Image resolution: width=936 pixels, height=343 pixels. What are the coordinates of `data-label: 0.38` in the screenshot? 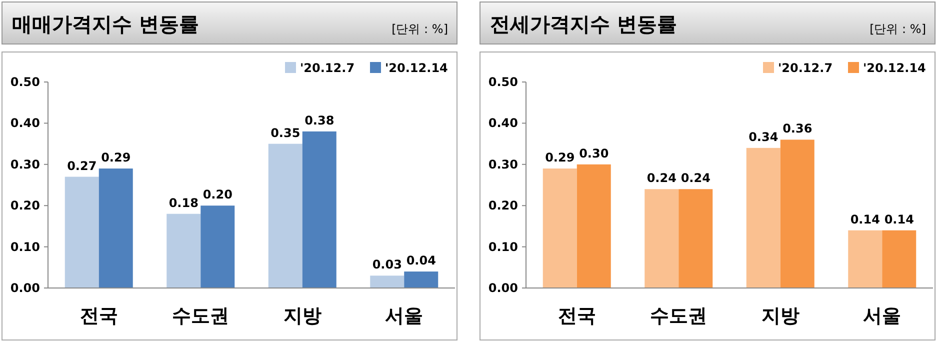 It's located at (319, 120).